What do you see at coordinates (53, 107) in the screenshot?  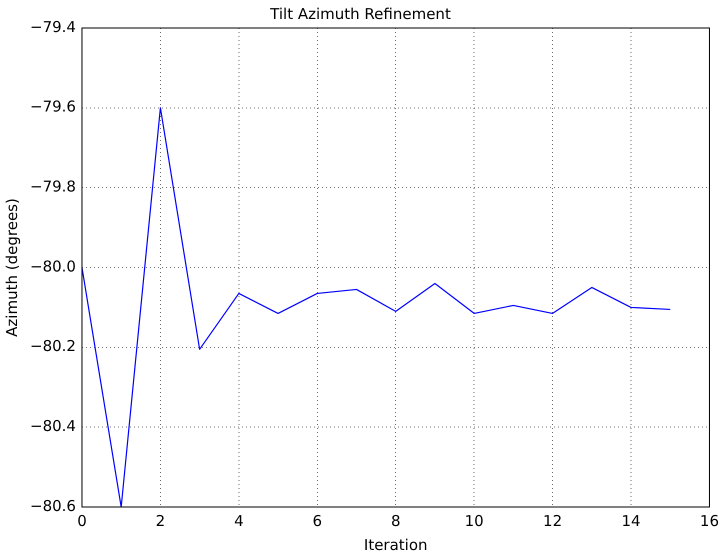 I see `y-tick-label: −79.6` at bounding box center [53, 107].